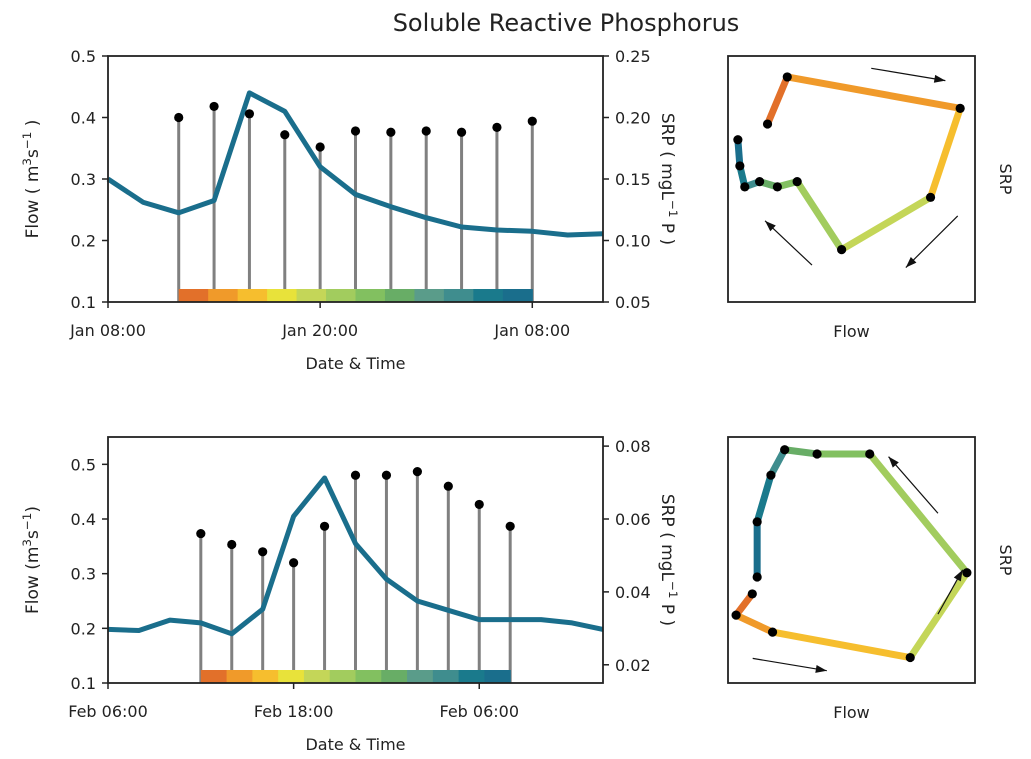  What do you see at coordinates (294, 711) in the screenshot?
I see `x-tick-label: Feb 18:00` at bounding box center [294, 711].